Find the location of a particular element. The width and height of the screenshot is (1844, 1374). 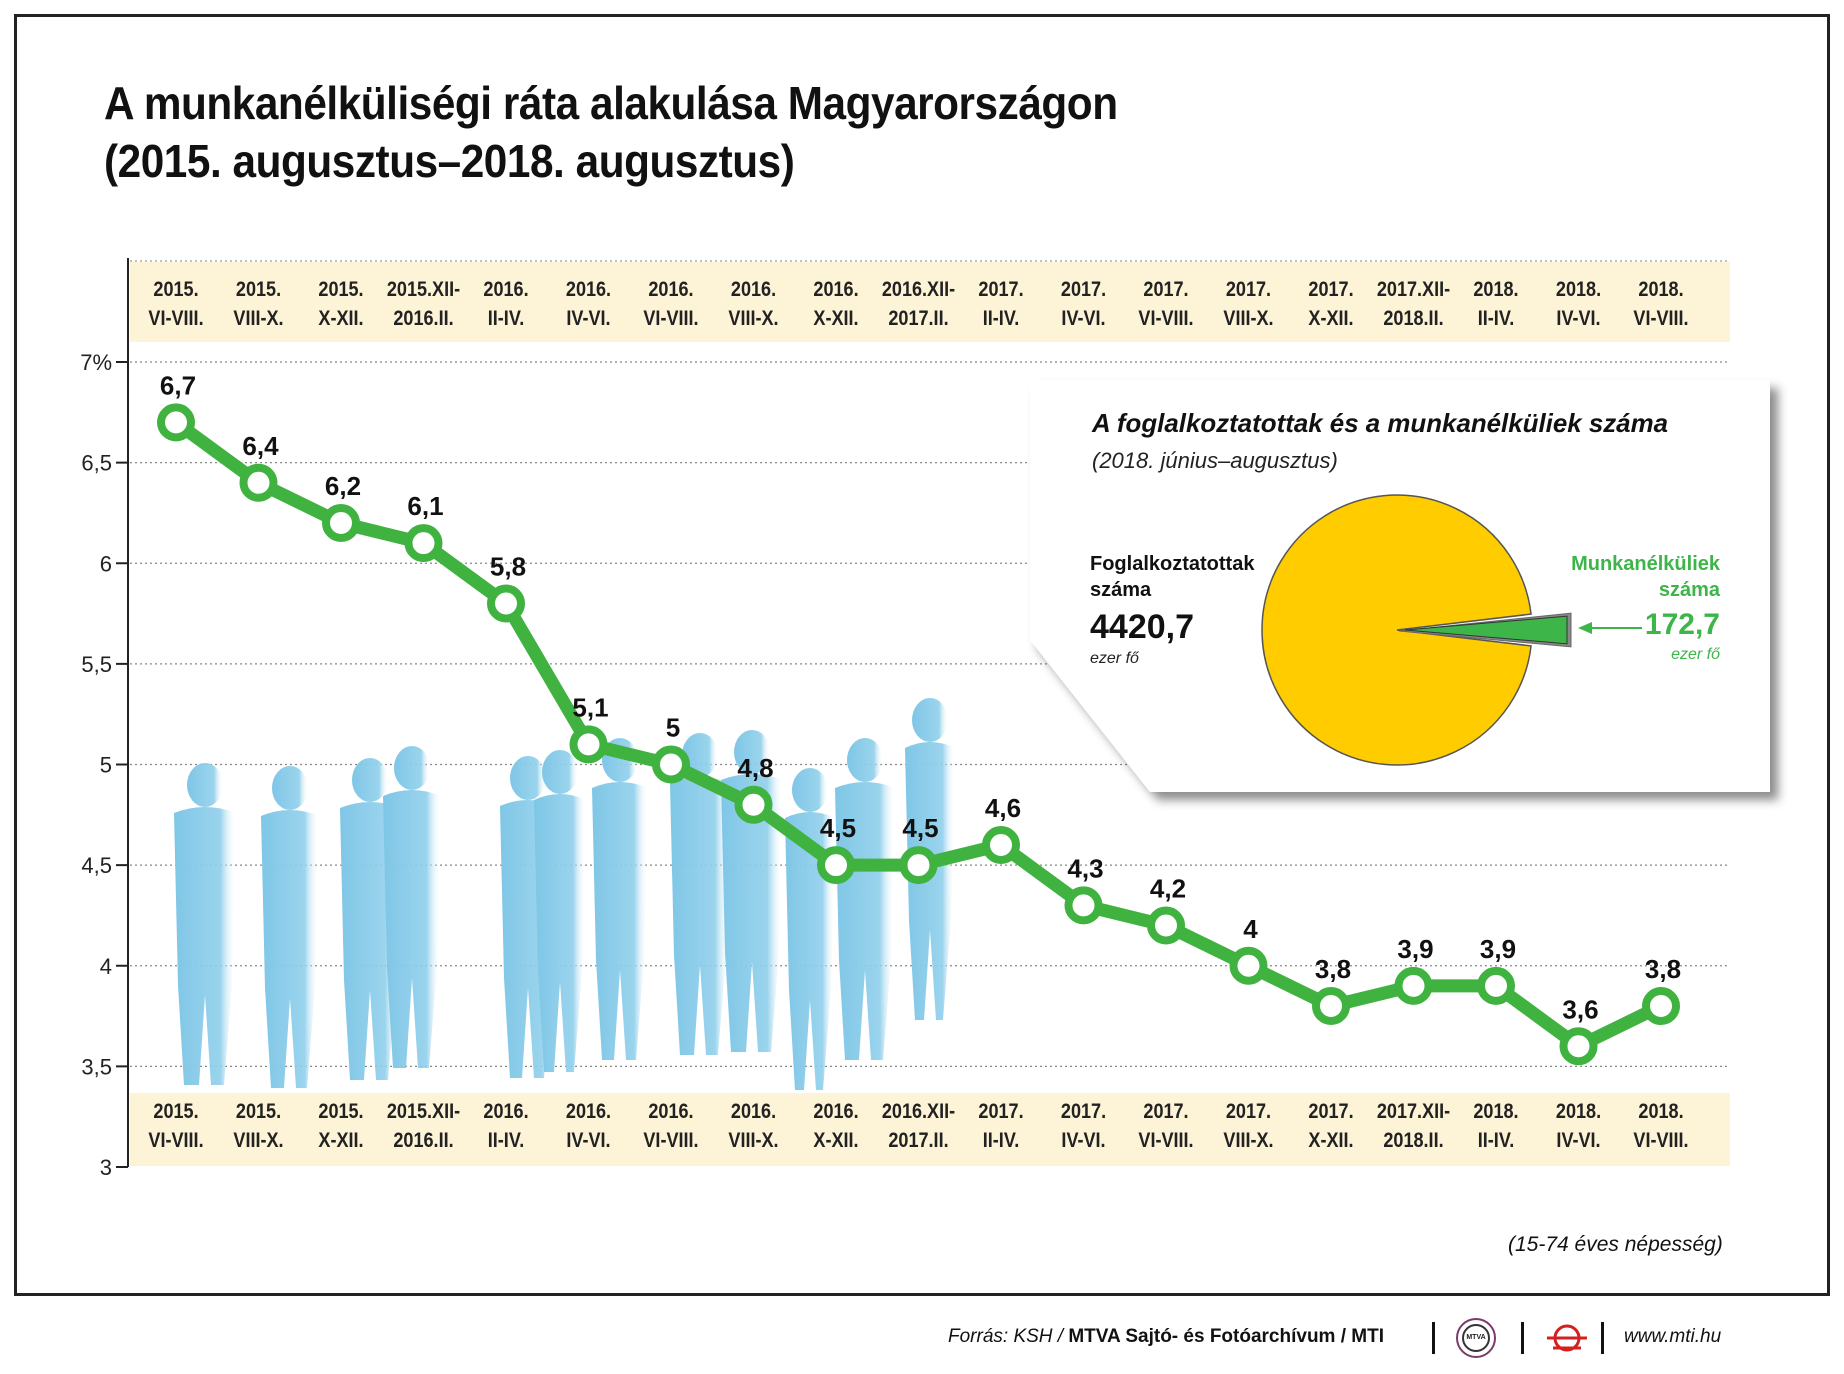

data-label: 6,4 is located at coordinates (260, 446).